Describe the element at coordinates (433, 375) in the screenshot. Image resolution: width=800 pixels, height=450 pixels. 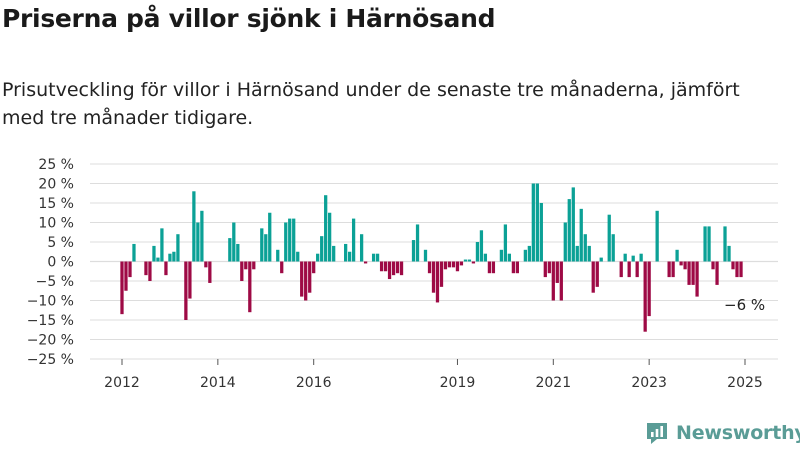
I see `x-axis-ticks: 2012 2014 2016 2019 2021 2023 2025` at that location.